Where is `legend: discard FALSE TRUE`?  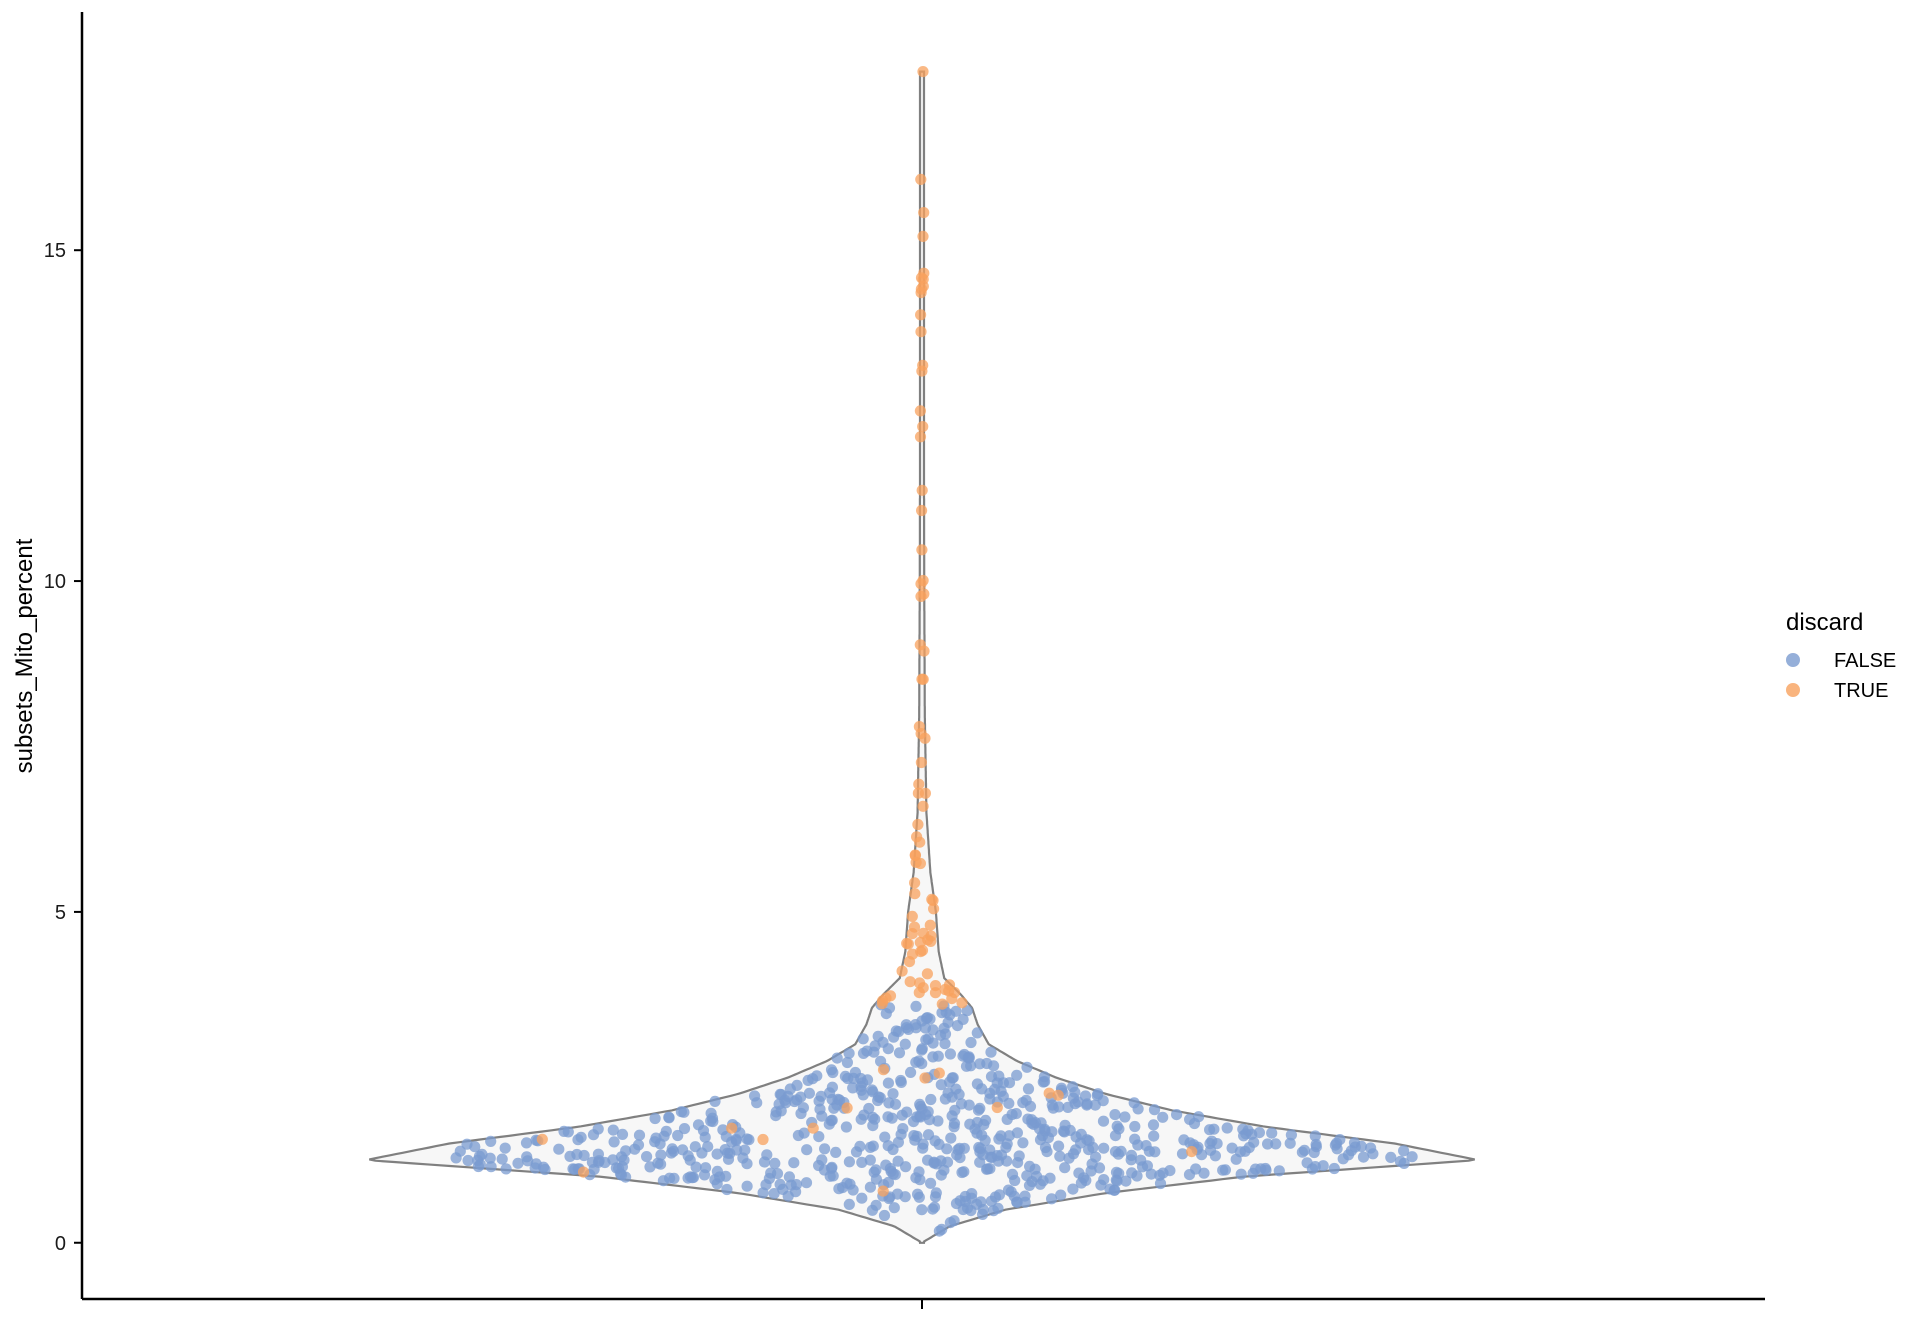 legend: discard FALSE TRUE is located at coordinates (1841, 655).